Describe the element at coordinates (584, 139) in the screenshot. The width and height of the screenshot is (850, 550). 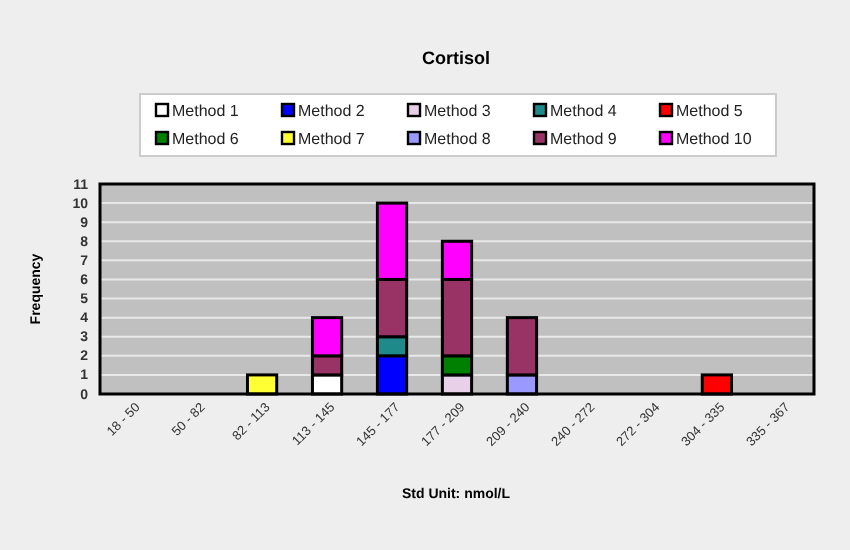
I see `legend-label: Method 9` at that location.